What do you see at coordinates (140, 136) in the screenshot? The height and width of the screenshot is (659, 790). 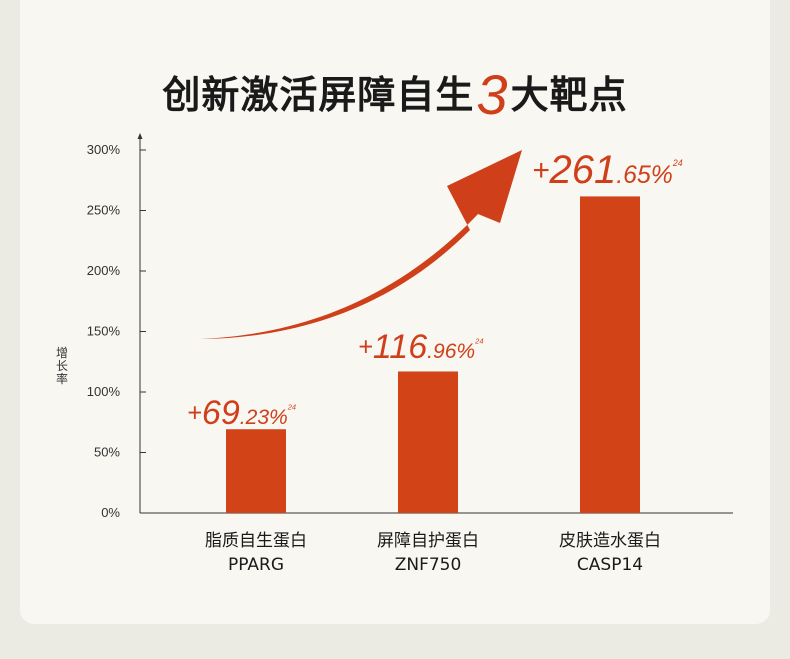 I see `y-axis-arrowhead` at bounding box center [140, 136].